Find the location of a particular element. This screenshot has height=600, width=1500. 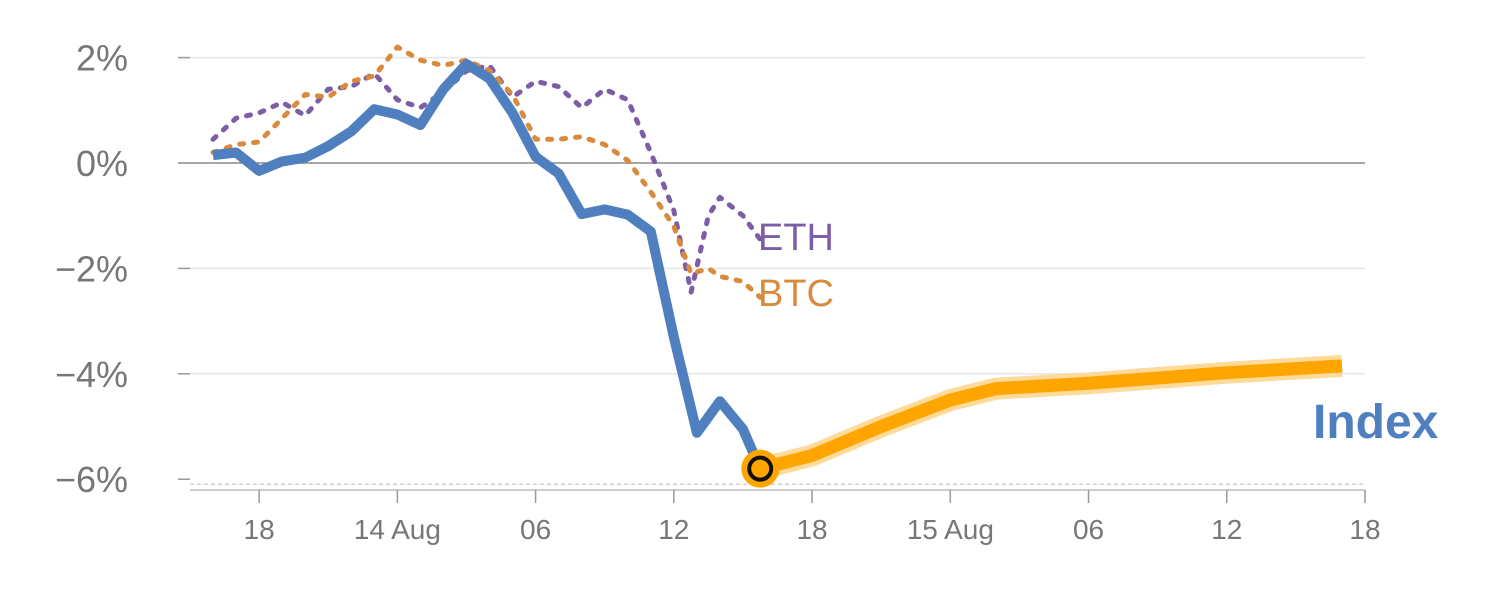

y-tick-label: 2% is located at coordinates (102, 58).